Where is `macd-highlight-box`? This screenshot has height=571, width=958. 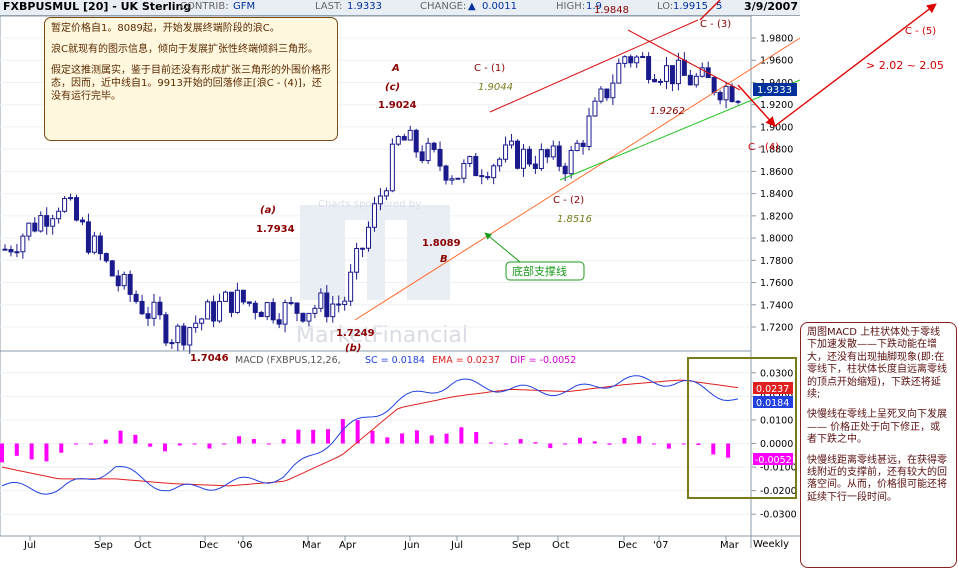 macd-highlight-box is located at coordinates (742, 428).